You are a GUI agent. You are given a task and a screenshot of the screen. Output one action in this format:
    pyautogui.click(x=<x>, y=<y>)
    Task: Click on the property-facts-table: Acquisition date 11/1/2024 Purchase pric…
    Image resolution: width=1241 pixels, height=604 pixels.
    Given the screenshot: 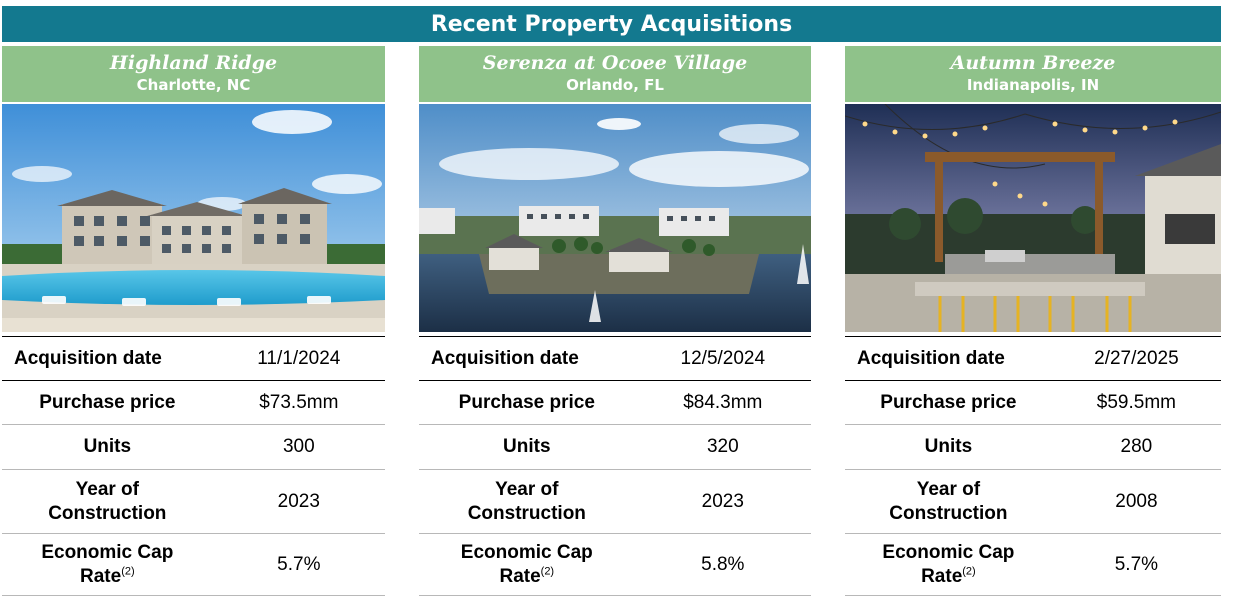 What is the action you would take?
    pyautogui.click(x=193, y=466)
    